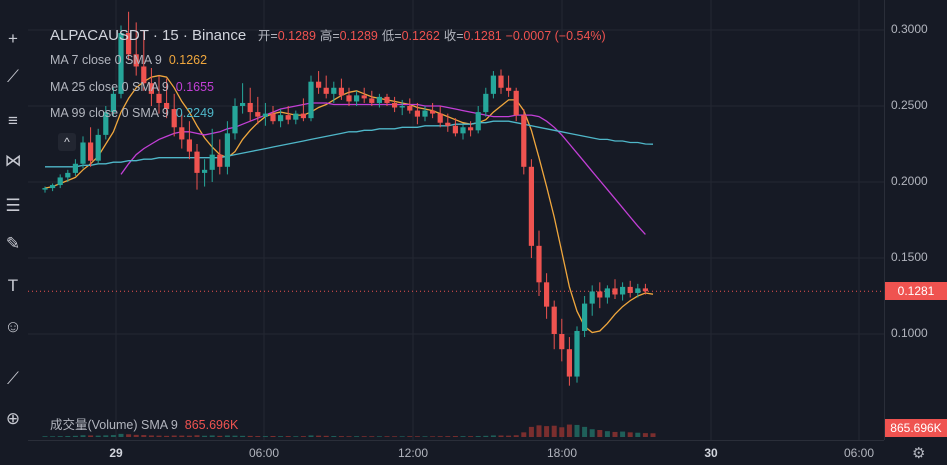  Describe the element at coordinates (349, 430) in the screenshot. I see `volume-bars` at that location.